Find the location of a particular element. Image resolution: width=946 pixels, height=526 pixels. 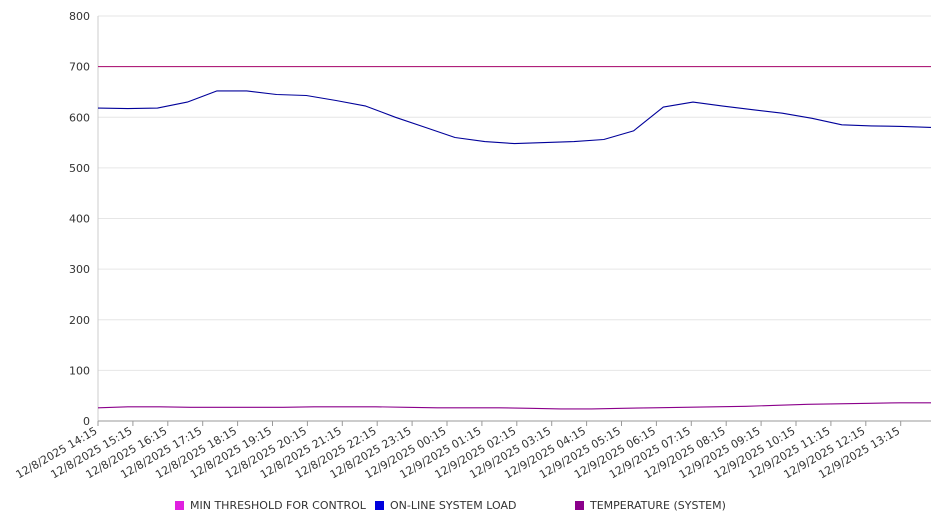

legend-item-temperature: TEMPERATURE (SYSTEM) is located at coordinates (650, 505).